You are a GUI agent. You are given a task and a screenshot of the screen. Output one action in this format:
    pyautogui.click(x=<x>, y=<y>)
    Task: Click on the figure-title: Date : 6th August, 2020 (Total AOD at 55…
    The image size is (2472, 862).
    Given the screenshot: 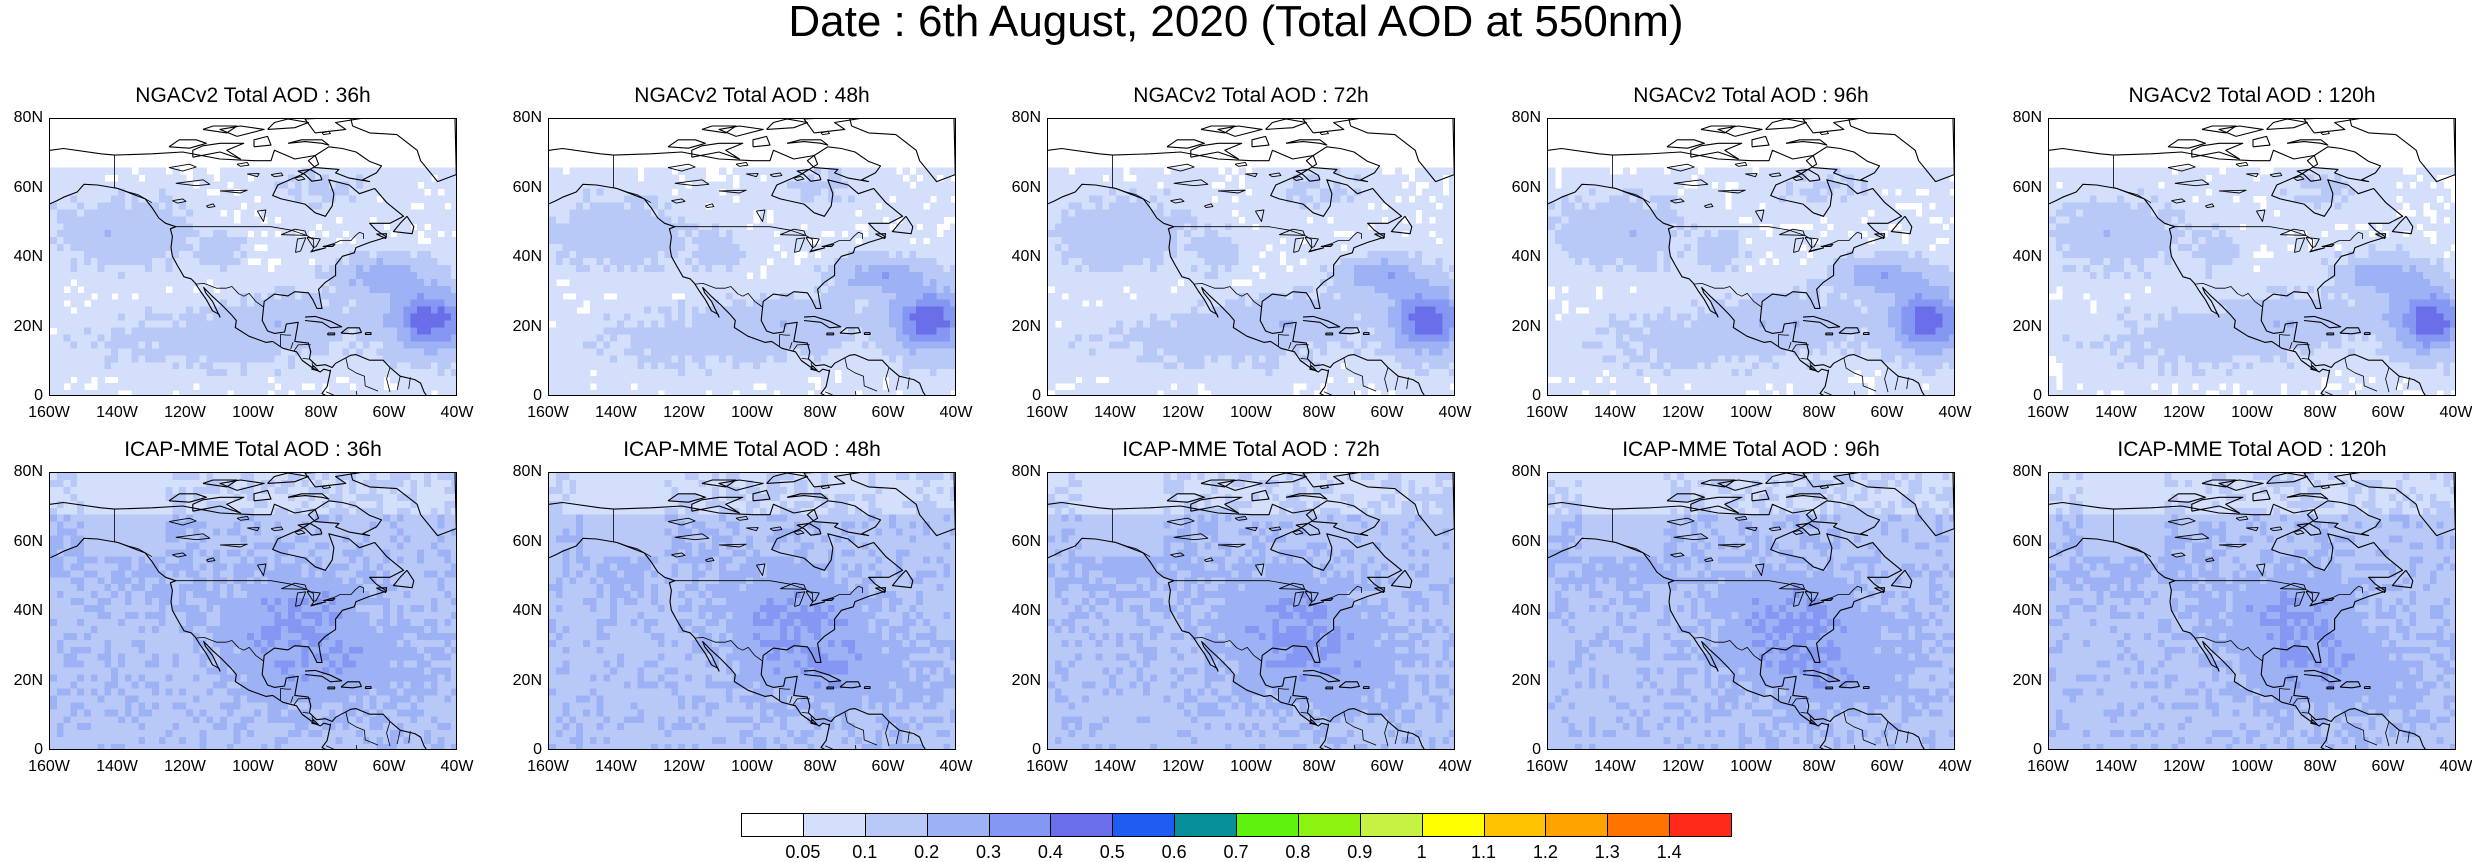 What is the action you would take?
    pyautogui.click(x=1236, y=22)
    